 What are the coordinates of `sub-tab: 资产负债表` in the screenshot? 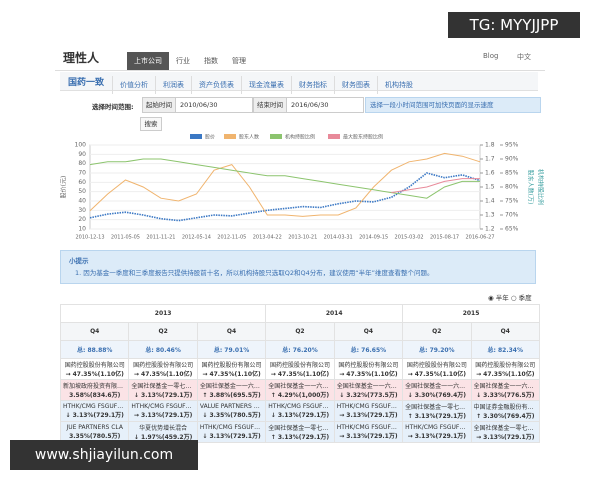 It's located at (216, 85).